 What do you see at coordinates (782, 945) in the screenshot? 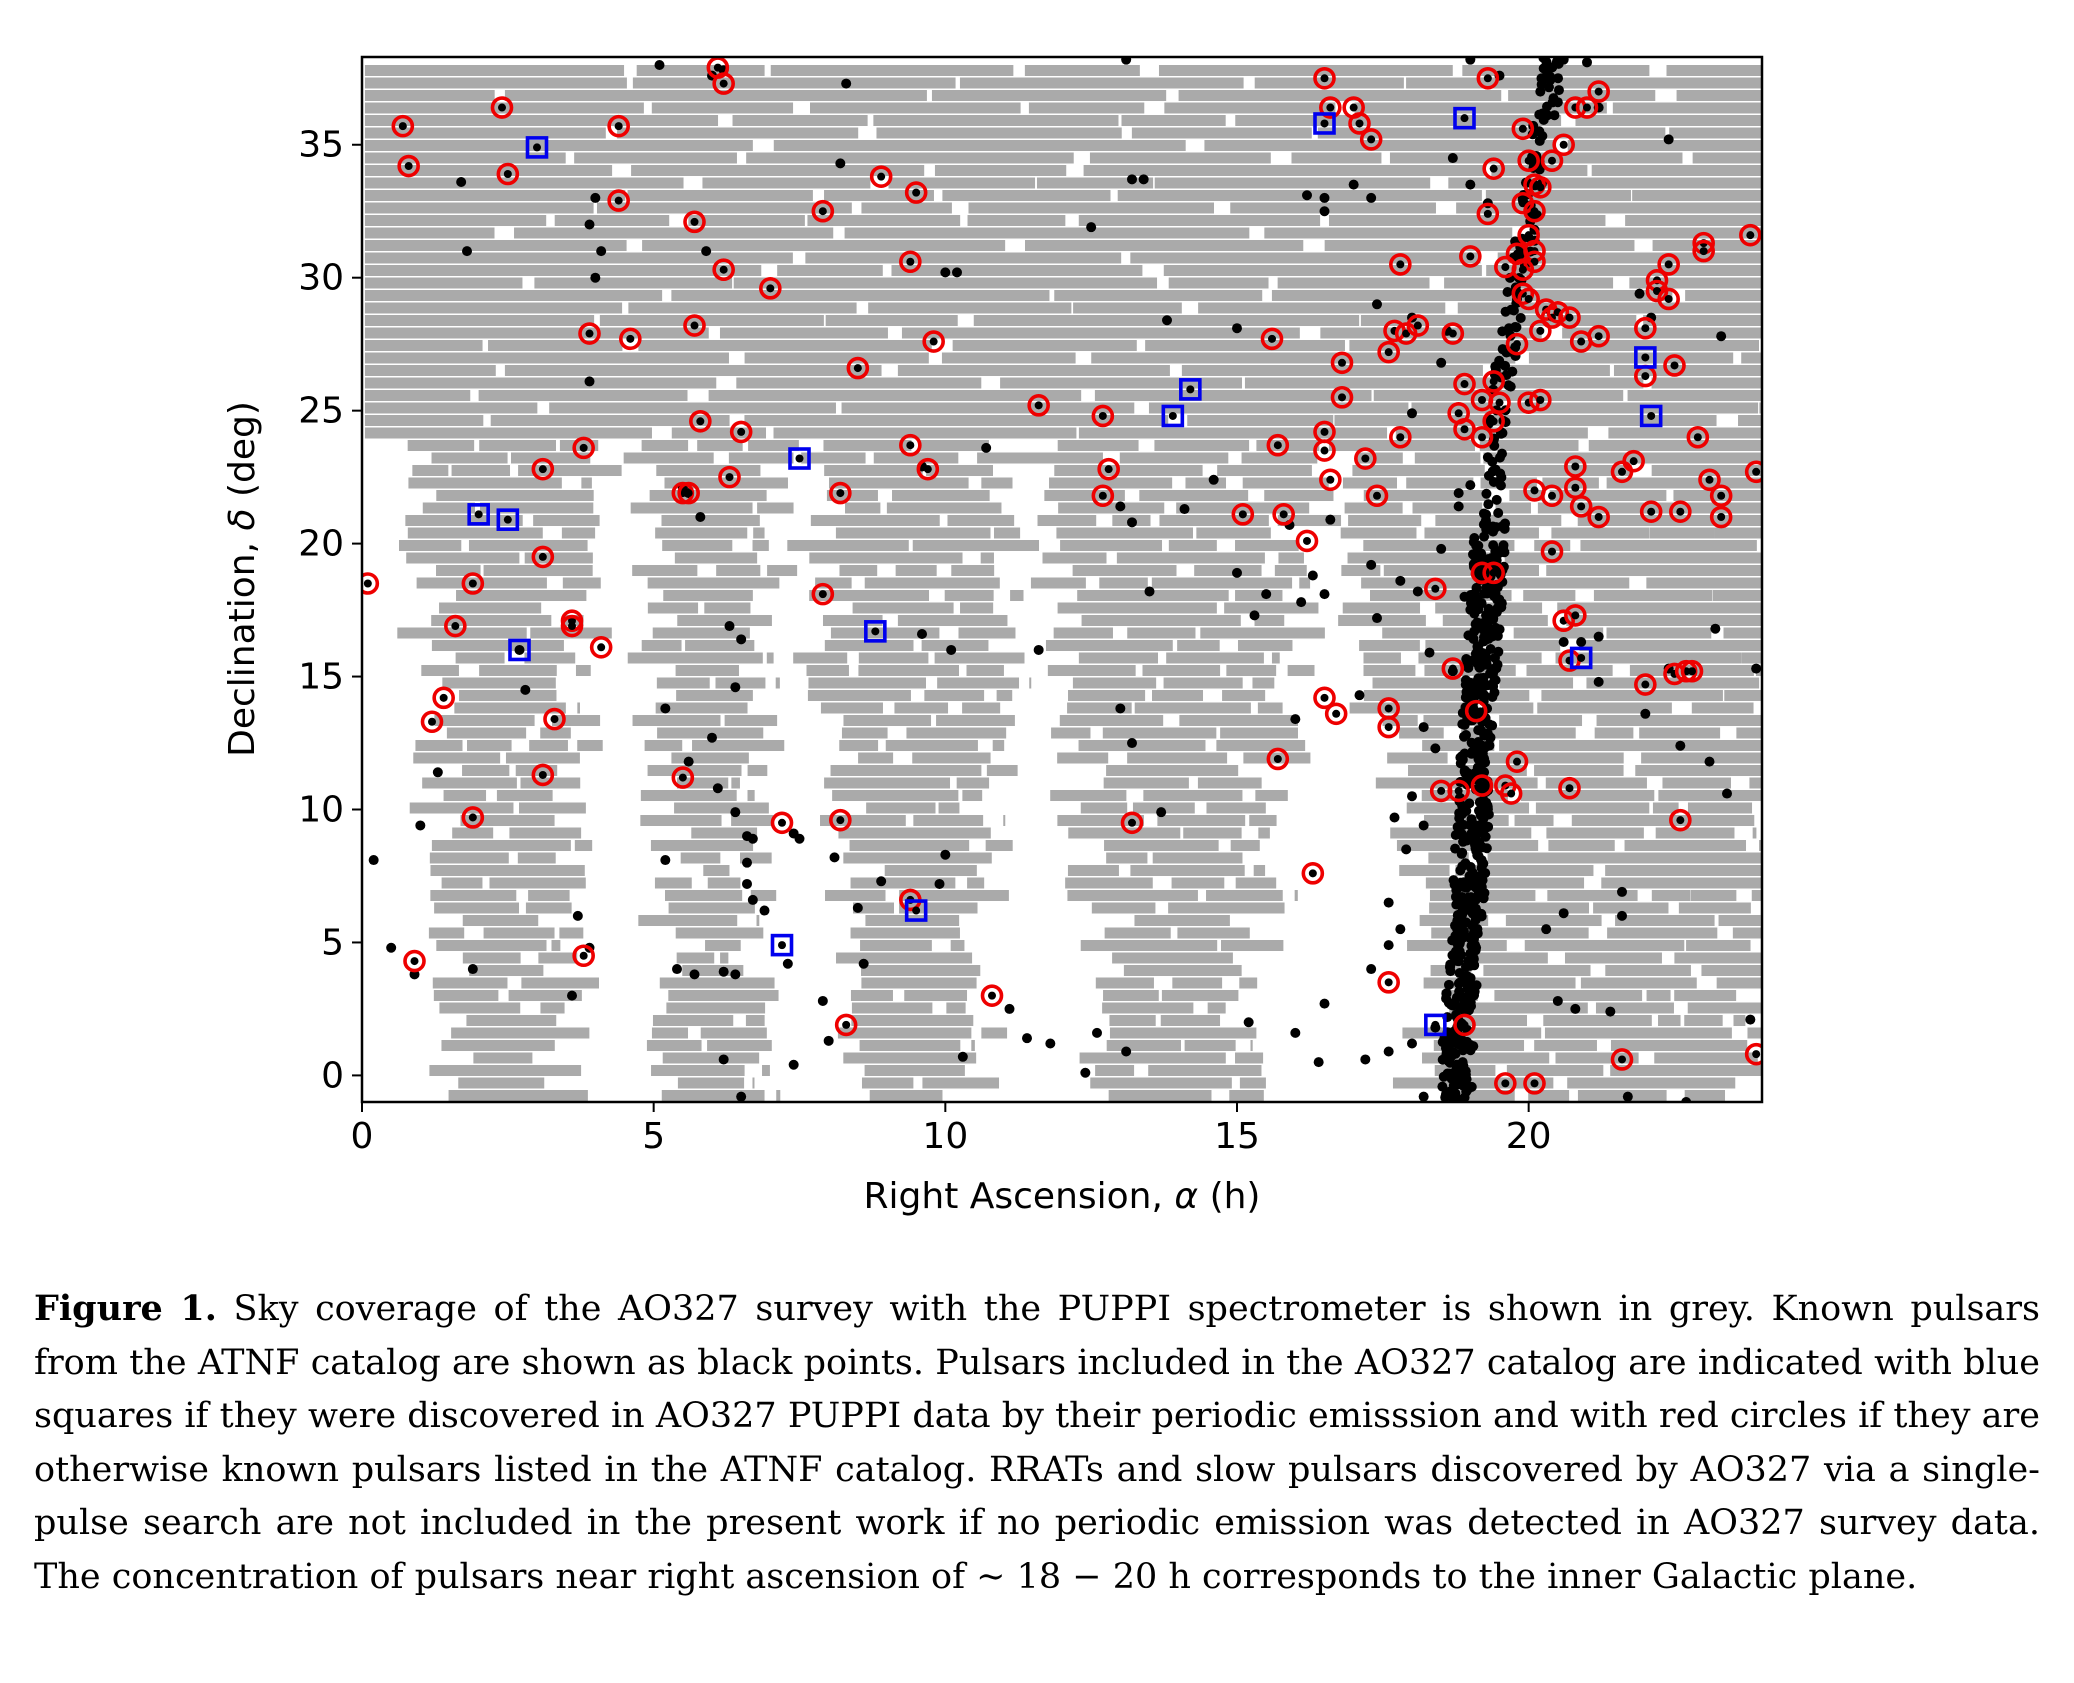
I see `ao327-discovery-marker` at bounding box center [782, 945].